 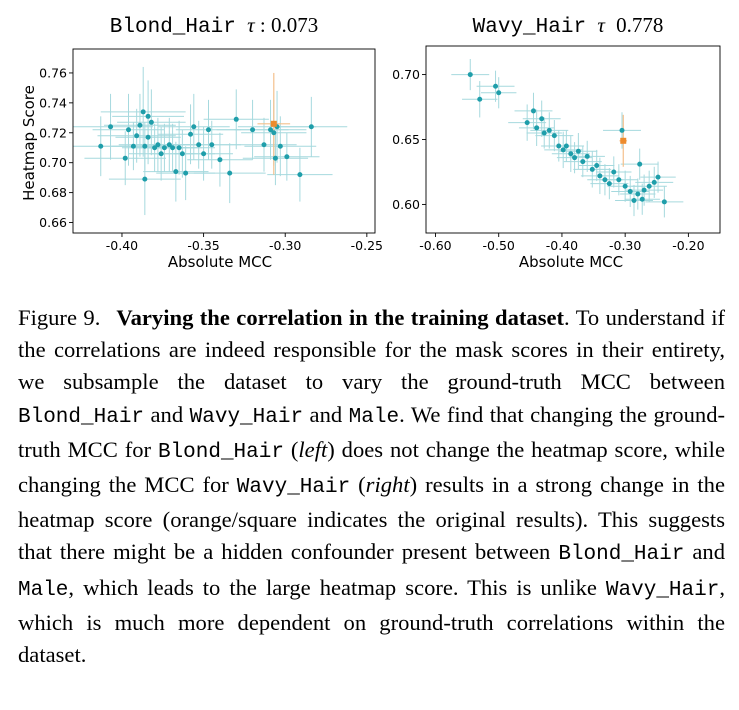 What do you see at coordinates (406, 139) in the screenshot?
I see `y-tick-label: 0.65` at bounding box center [406, 139].